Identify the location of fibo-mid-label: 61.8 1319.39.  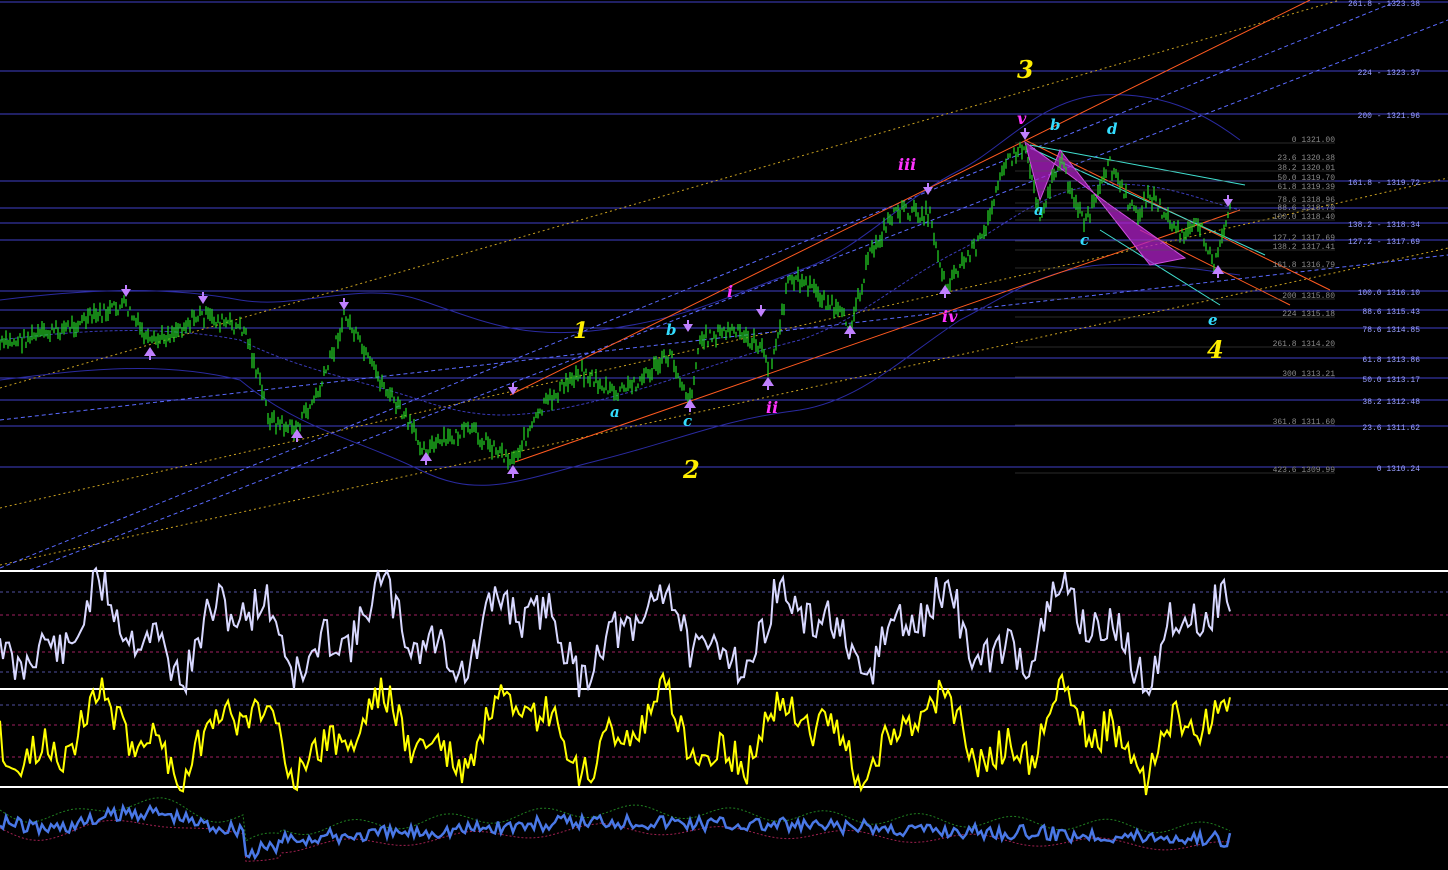
(1306, 187).